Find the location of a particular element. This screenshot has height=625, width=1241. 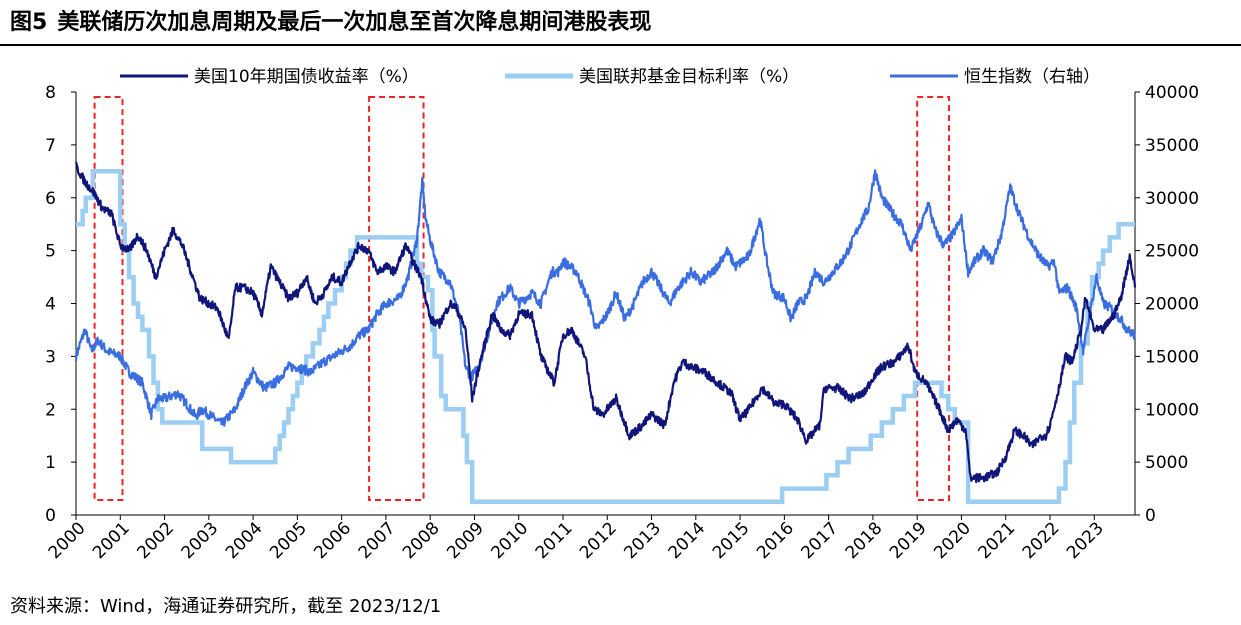

x-tick-label: 2011 is located at coordinates (554, 540).